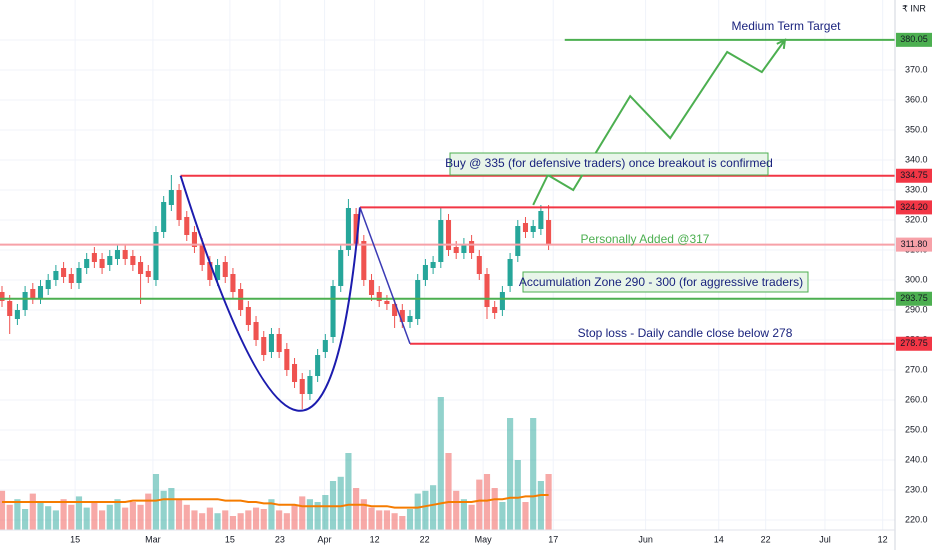  I want to click on x-tick-label: Mar, so click(153, 539).